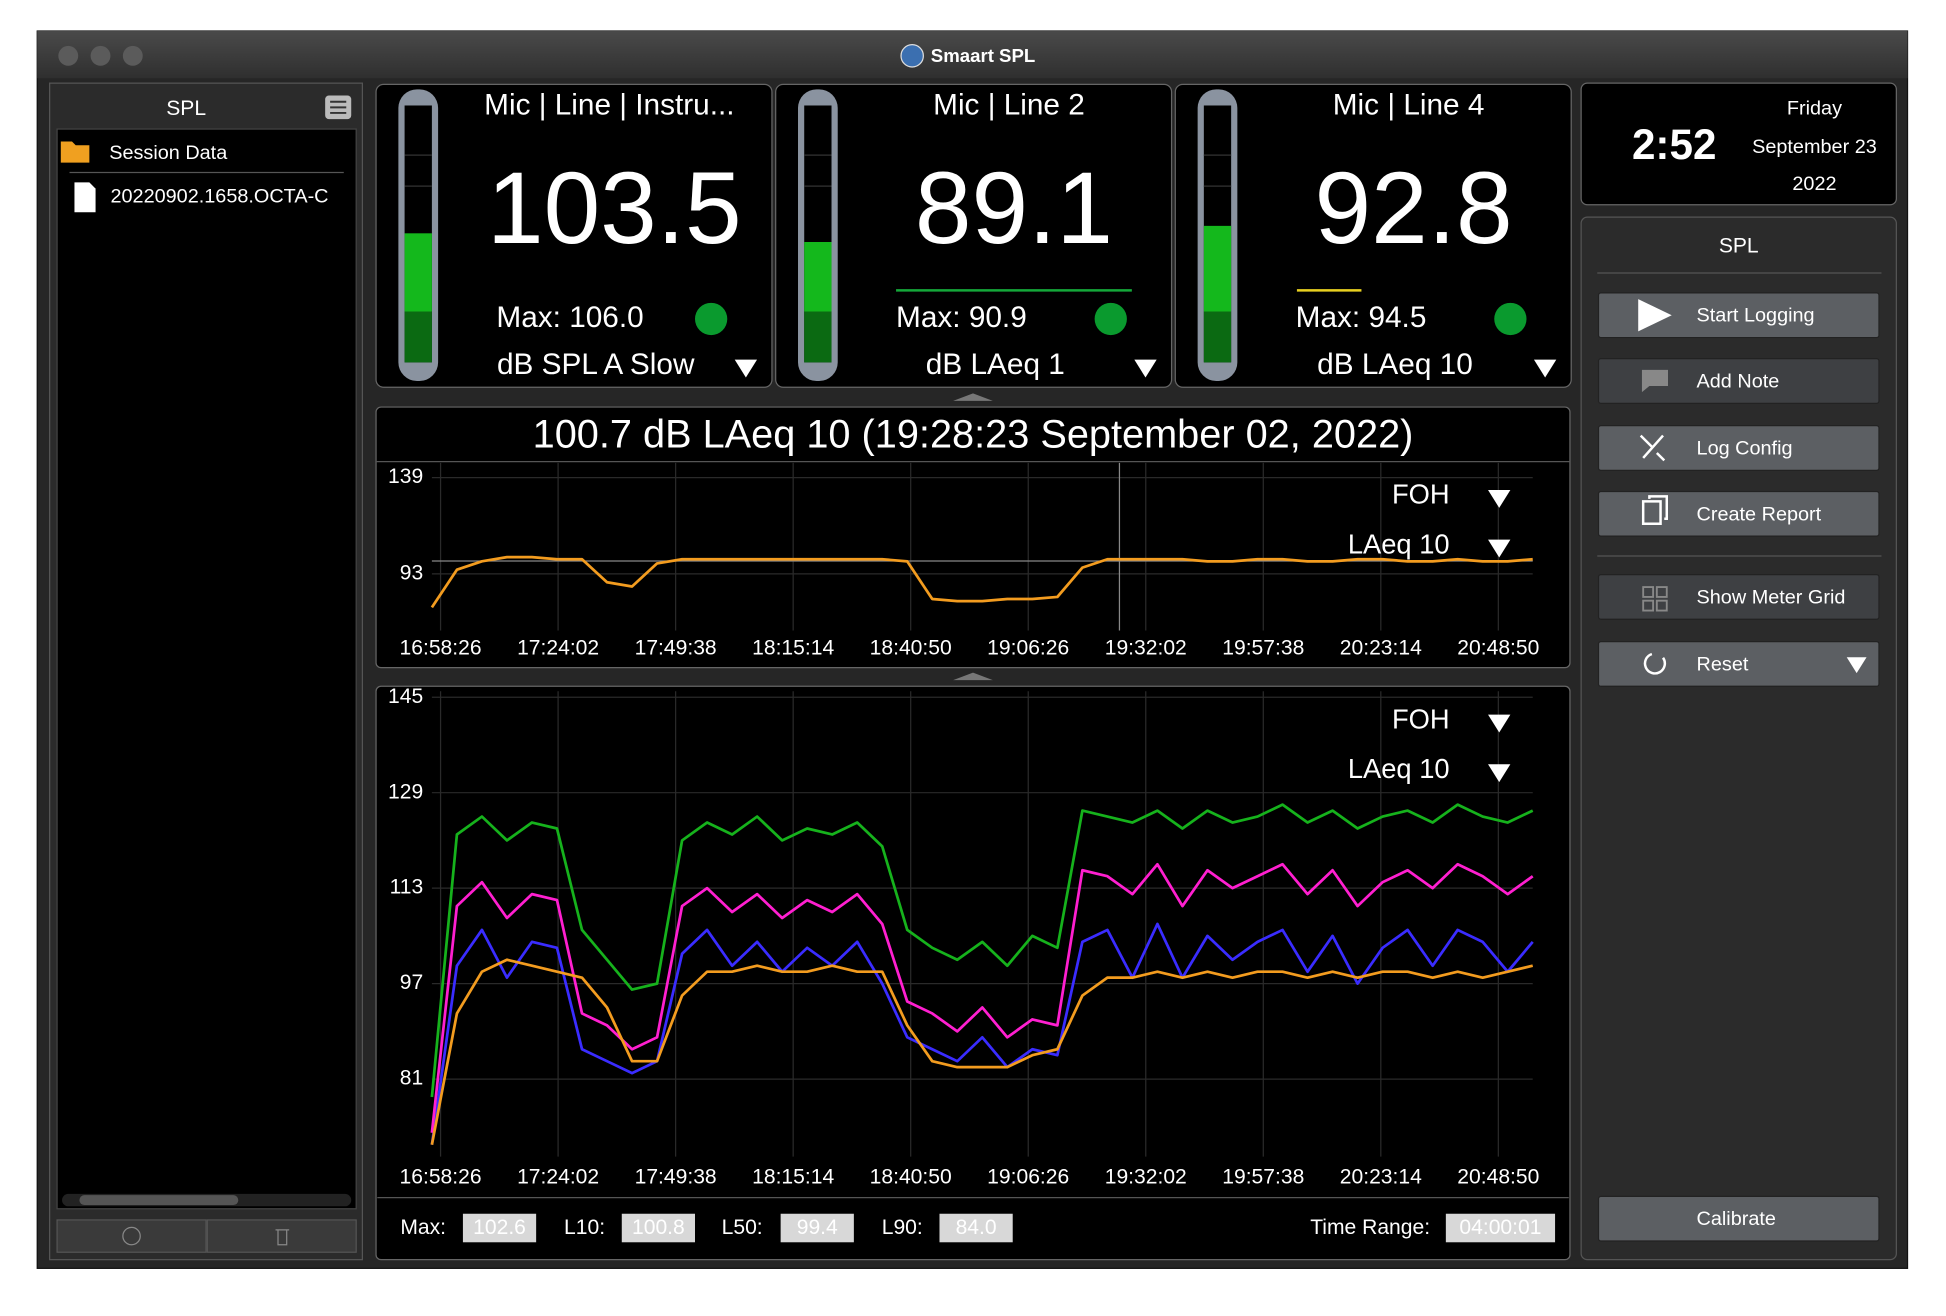  I want to click on info-button, so click(131, 1236).